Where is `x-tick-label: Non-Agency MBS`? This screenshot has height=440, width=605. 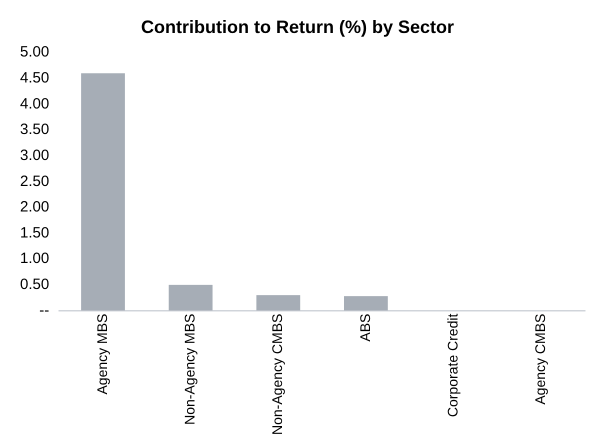 x-tick-label: Non-Agency MBS is located at coordinates (190, 369).